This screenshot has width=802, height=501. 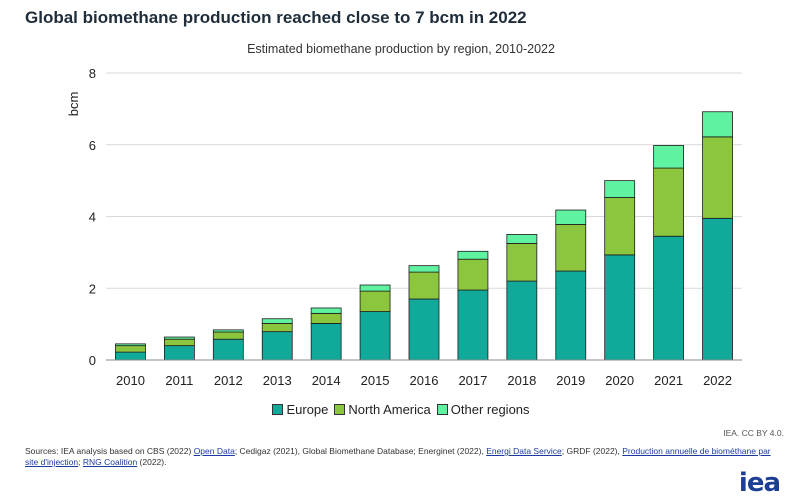 I want to click on bar-north-america-2011, so click(x=179, y=342).